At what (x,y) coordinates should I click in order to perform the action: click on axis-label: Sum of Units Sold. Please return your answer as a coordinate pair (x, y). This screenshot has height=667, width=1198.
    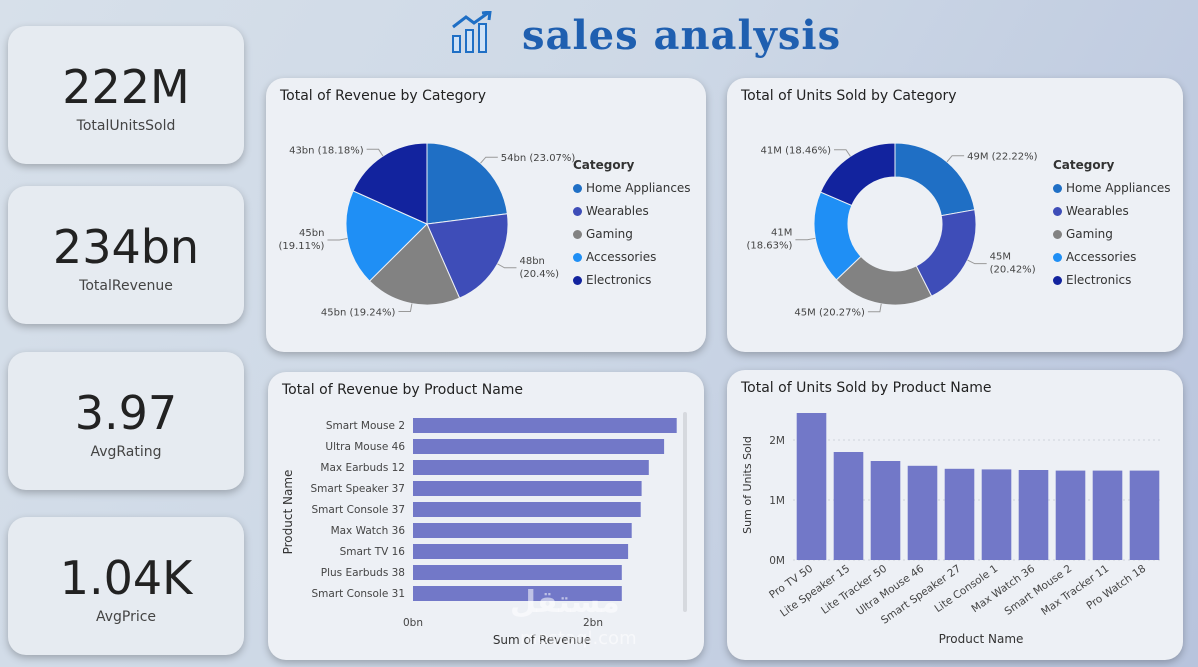
    Looking at the image, I should click on (747, 485).